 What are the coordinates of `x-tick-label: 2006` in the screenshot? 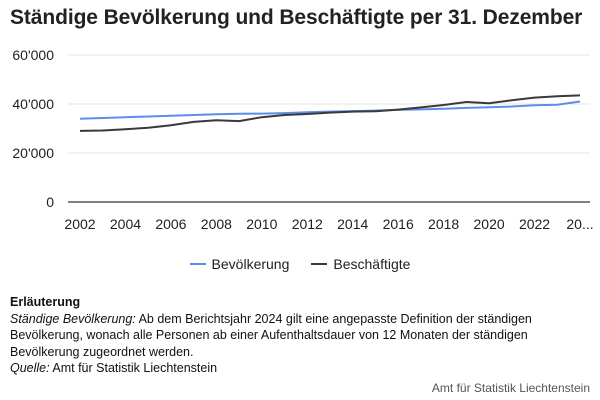 It's located at (170, 224).